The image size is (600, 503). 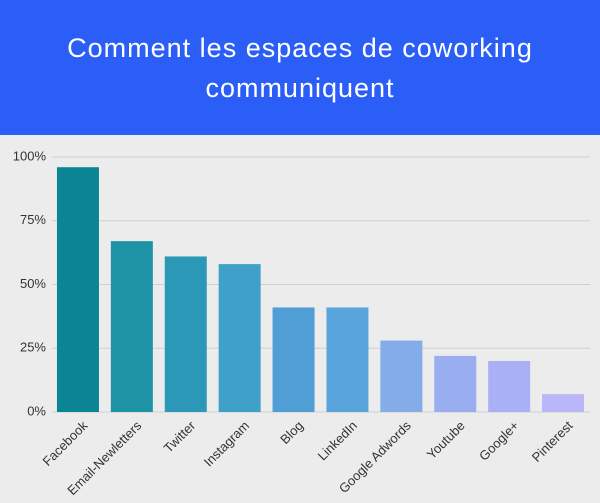 What do you see at coordinates (65, 443) in the screenshot?
I see `x-tick-label: Facebook` at bounding box center [65, 443].